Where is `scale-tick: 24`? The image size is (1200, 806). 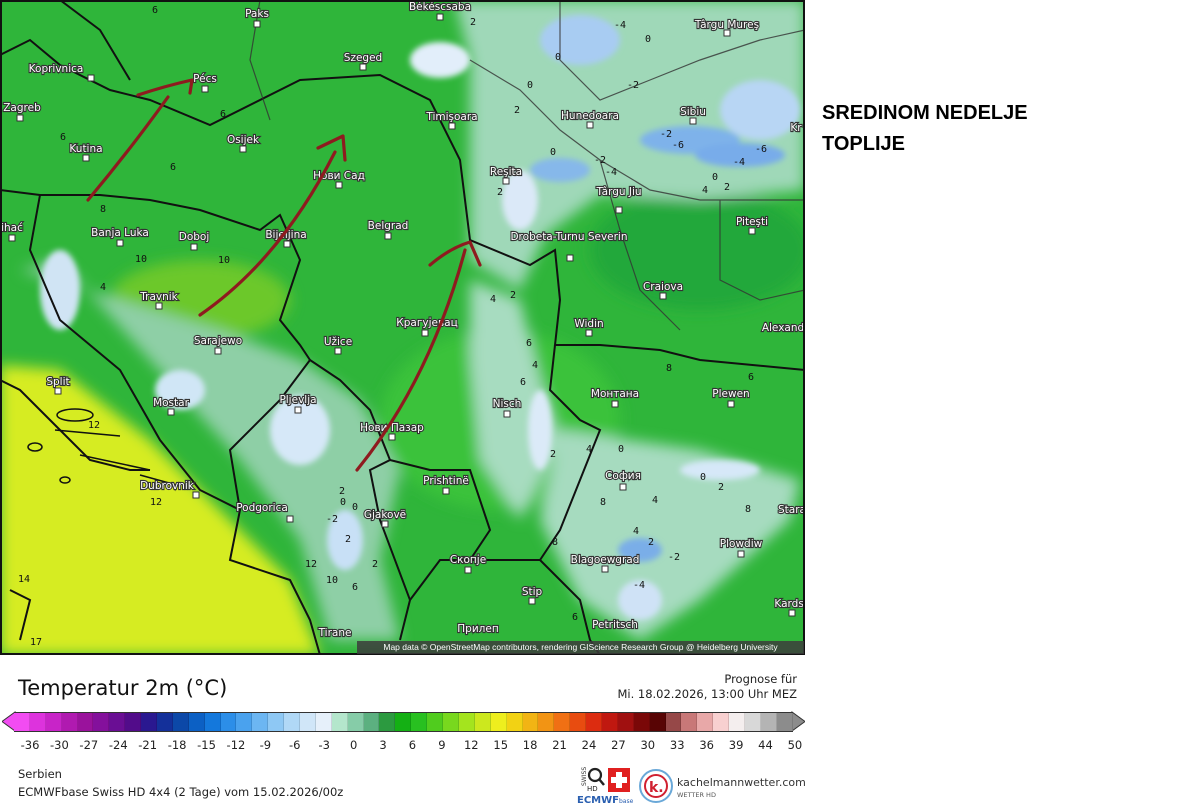 scale-tick: 24 is located at coordinates (589, 745).